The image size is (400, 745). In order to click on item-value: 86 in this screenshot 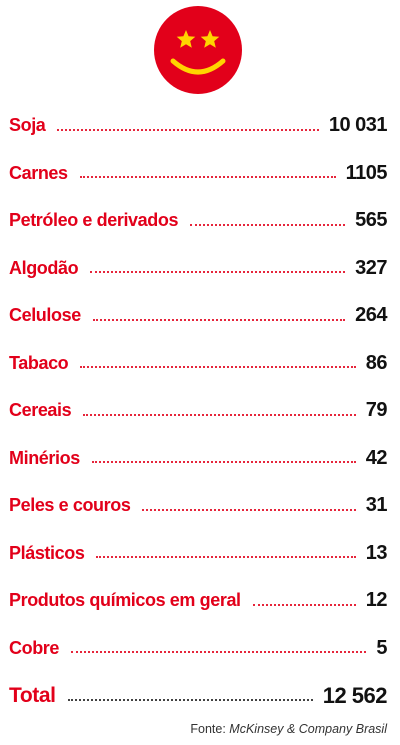, I will do `click(376, 362)`.